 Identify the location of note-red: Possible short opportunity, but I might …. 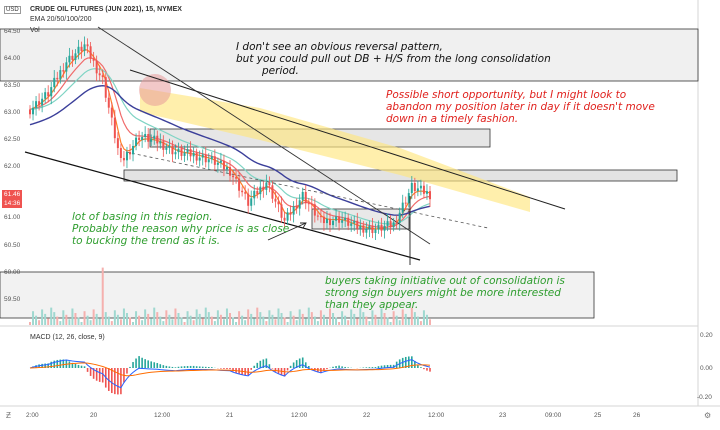
(520, 107).